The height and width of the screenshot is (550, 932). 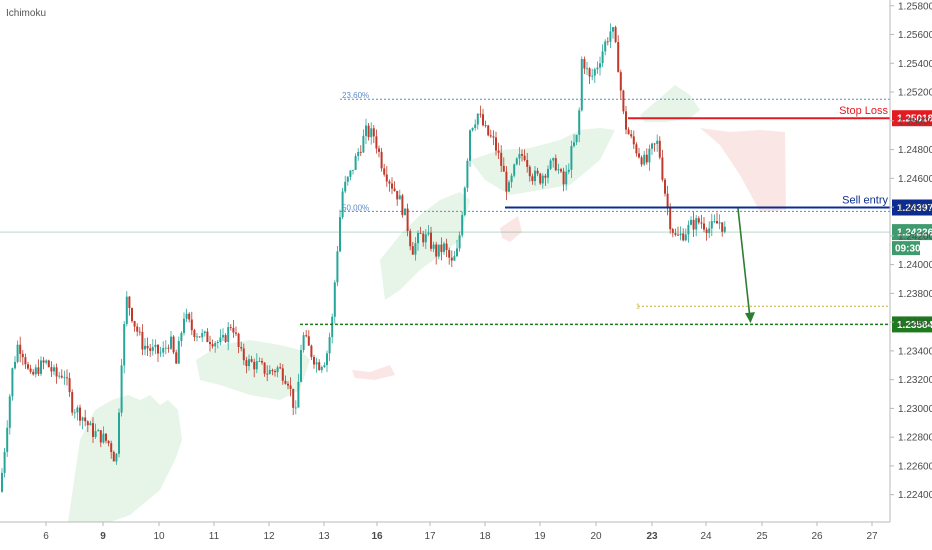 I want to click on time-tick-label: 16, so click(x=377, y=536).